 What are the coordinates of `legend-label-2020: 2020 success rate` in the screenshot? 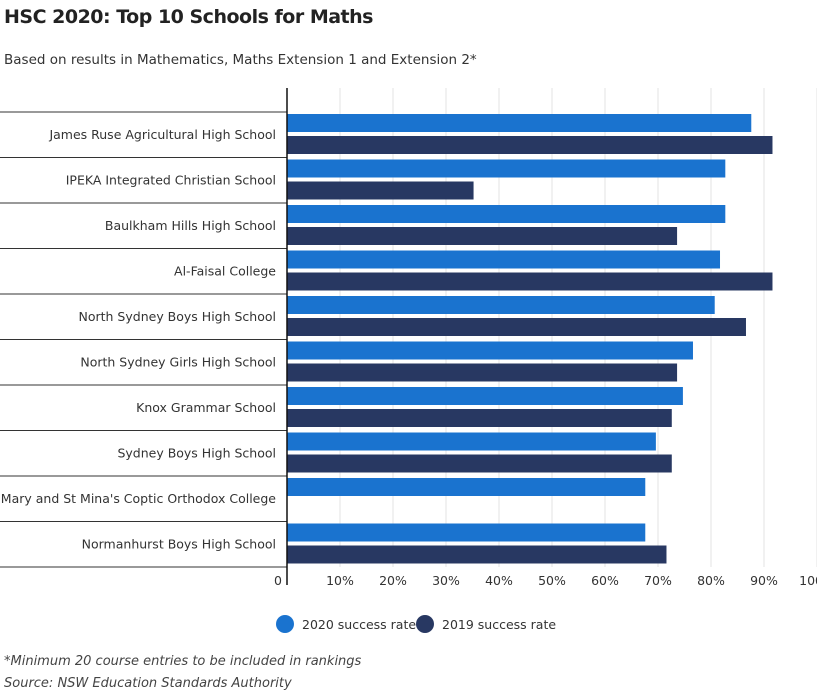 It's located at (359, 624).